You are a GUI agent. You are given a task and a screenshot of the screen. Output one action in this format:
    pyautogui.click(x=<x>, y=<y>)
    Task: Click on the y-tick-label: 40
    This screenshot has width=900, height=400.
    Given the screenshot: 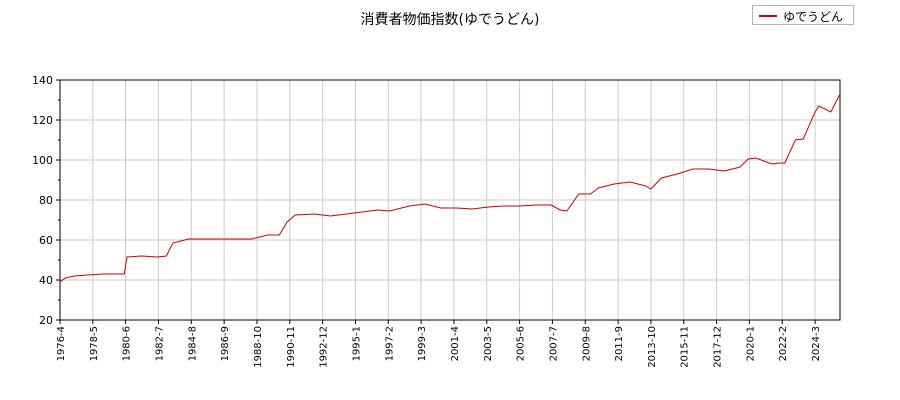 What is the action you would take?
    pyautogui.click(x=46, y=280)
    